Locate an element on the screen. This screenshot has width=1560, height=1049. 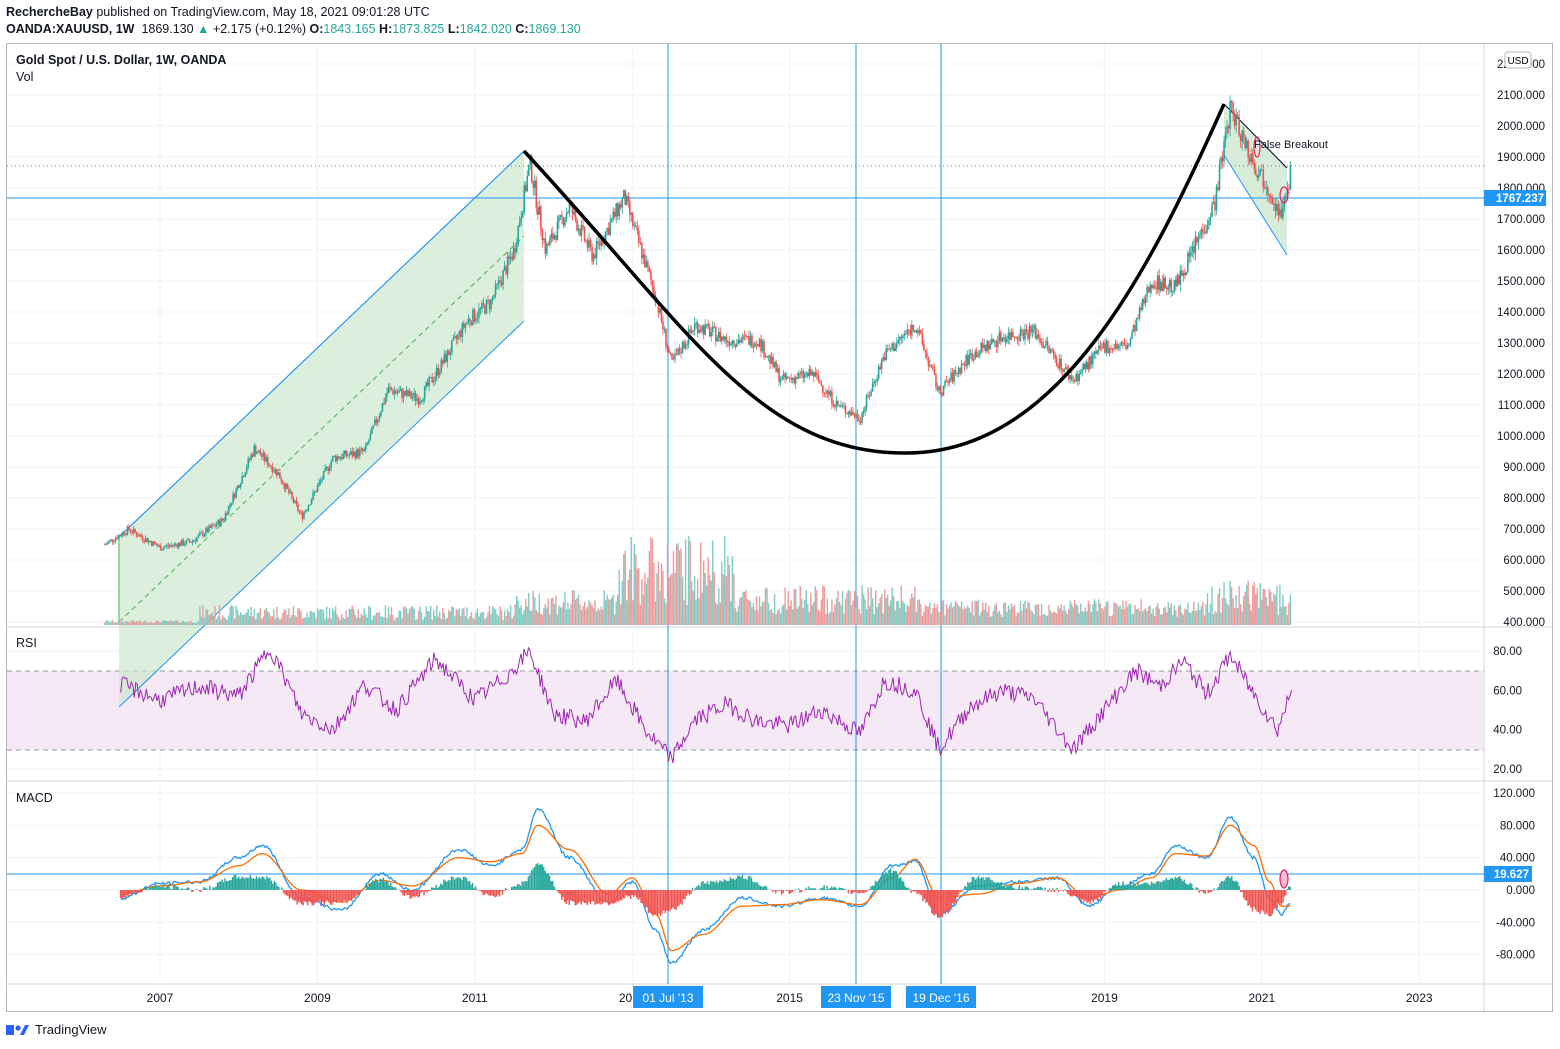
price-tick-label: 1000.000 is located at coordinates (1521, 437).